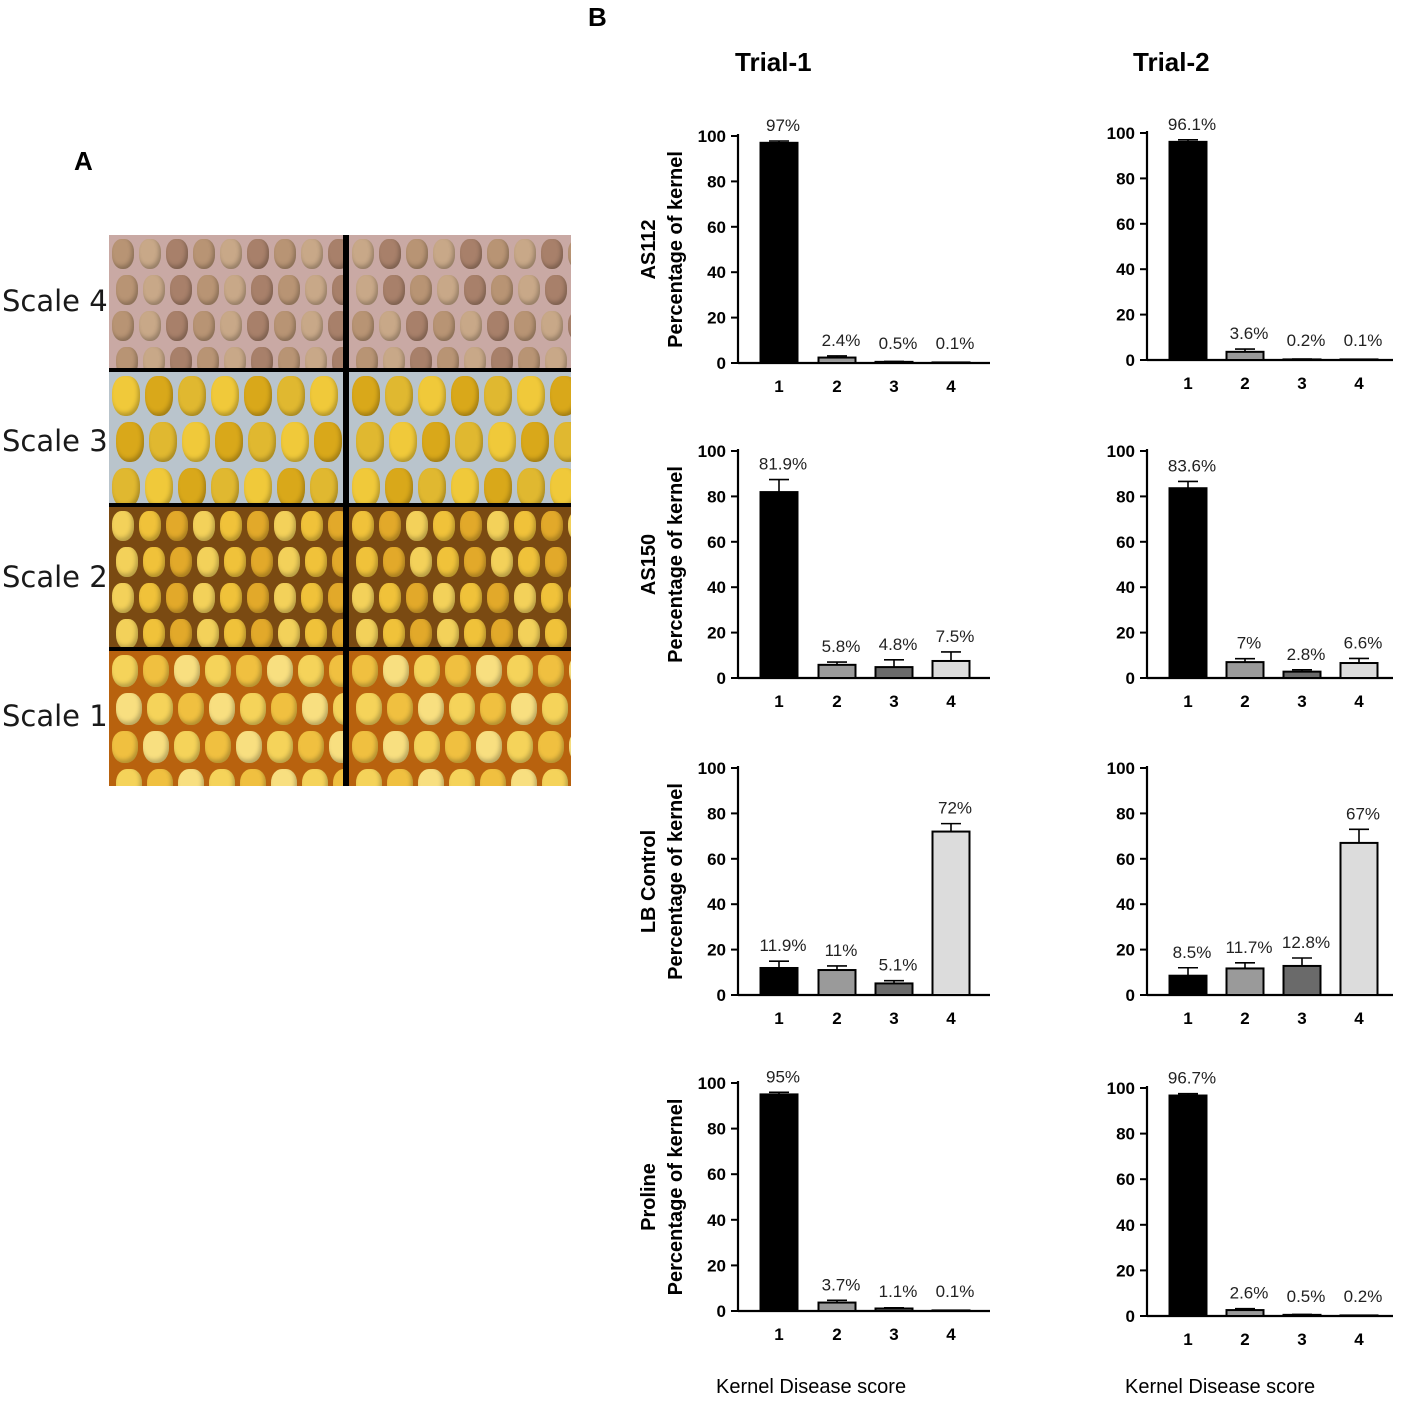 This screenshot has width=1405, height=1401. What do you see at coordinates (1130, 1316) in the screenshot?
I see `proline-trial-2-ytick-label: 0` at bounding box center [1130, 1316].